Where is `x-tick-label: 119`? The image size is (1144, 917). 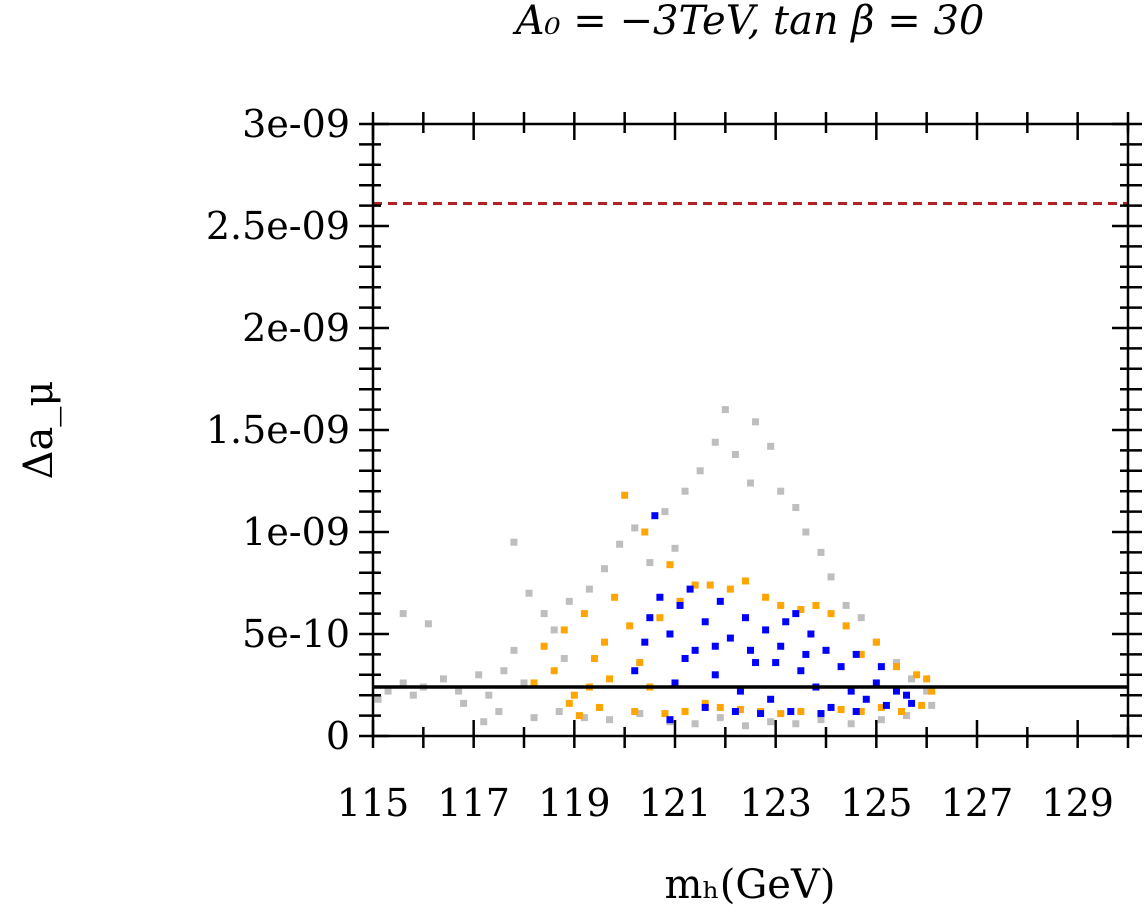
x-tick-label: 119 is located at coordinates (574, 803).